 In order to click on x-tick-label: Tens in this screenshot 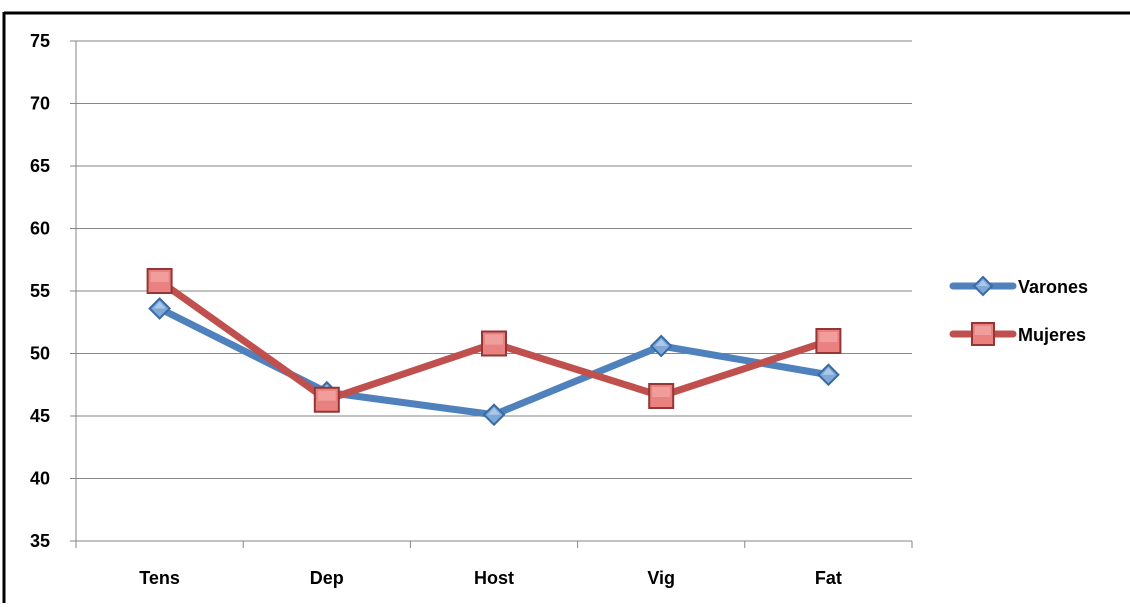, I will do `click(159, 578)`.